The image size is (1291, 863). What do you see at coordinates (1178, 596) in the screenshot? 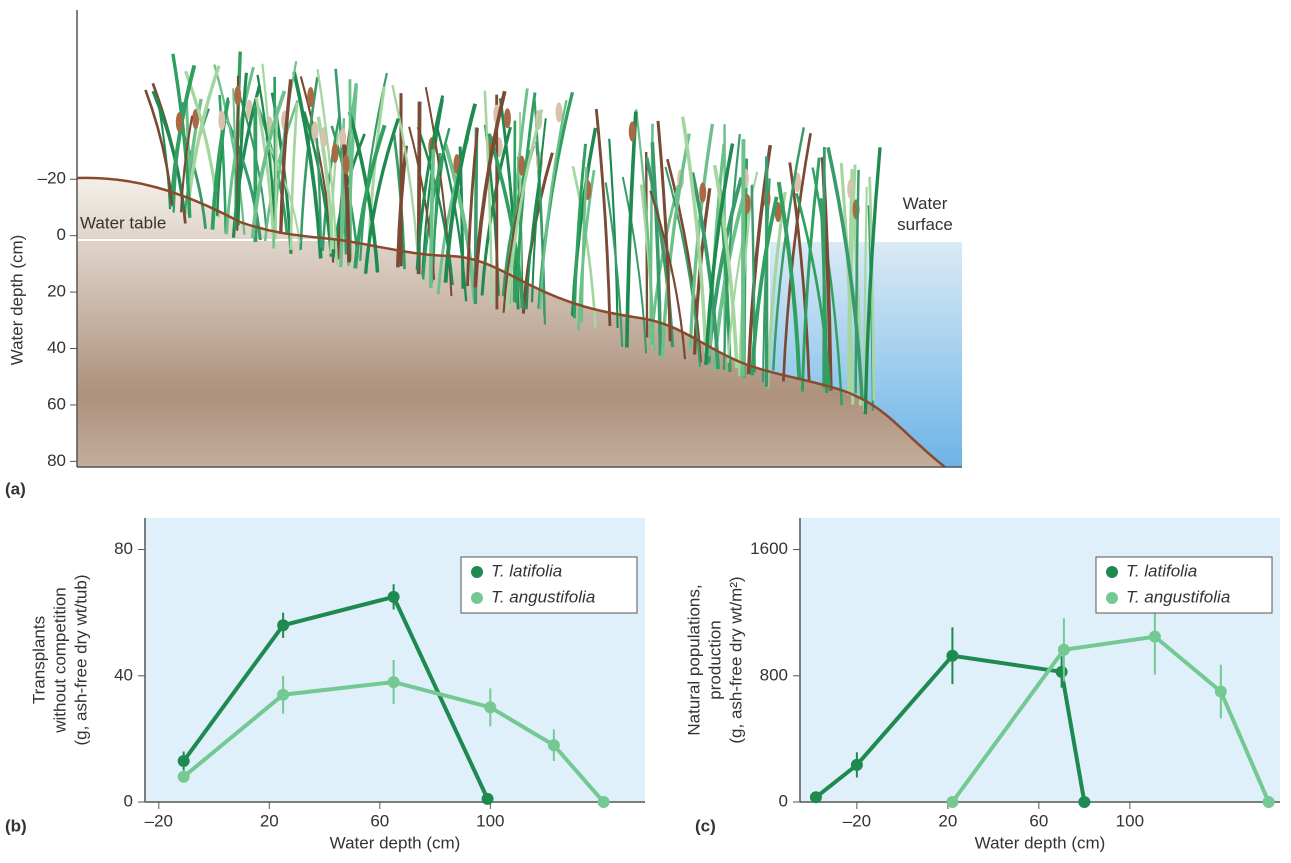
I see `legend-label: T. angustifolia` at bounding box center [1178, 596].